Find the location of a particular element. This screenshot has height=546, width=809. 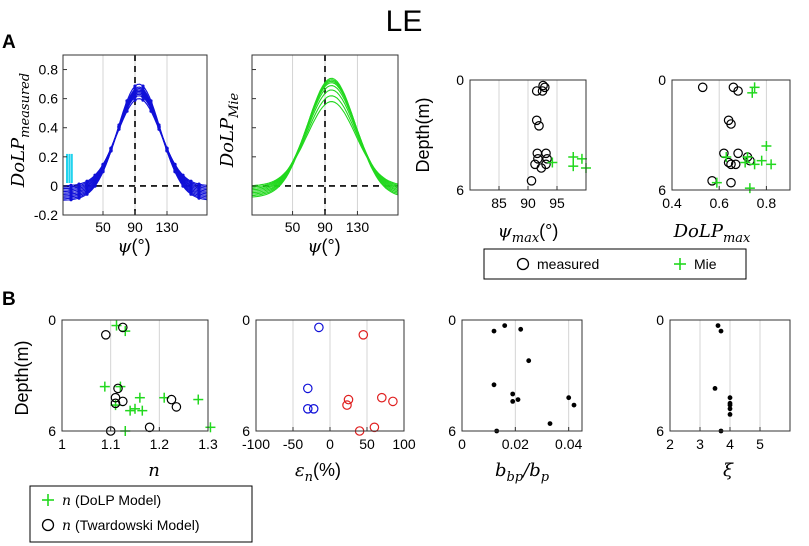

xtick-label-dolp-mie-1: 90 is located at coordinates (325, 227).